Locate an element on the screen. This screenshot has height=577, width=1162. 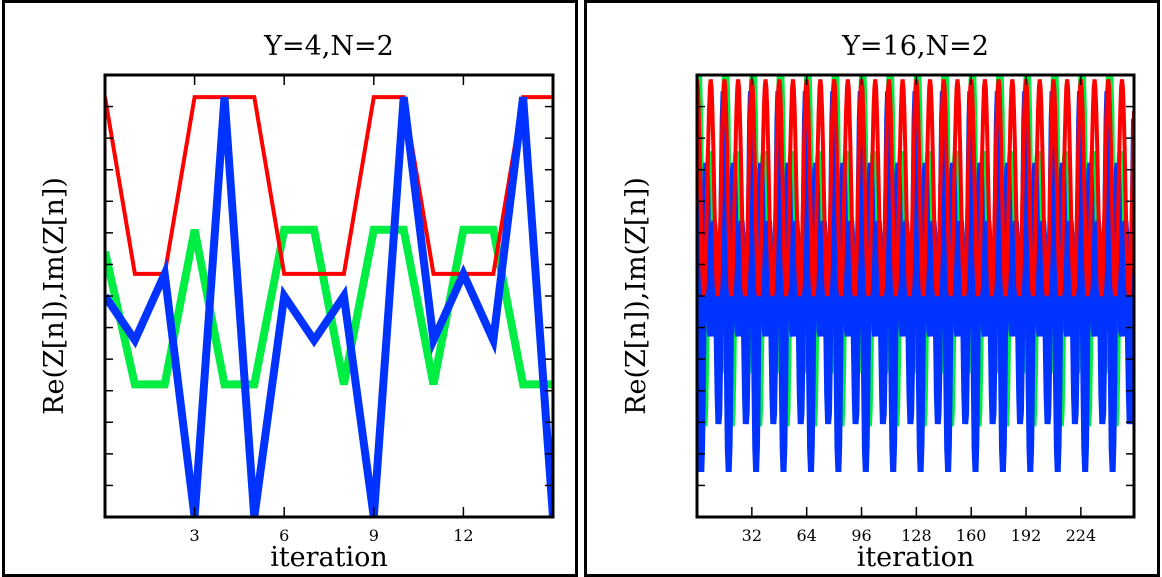
x-tick-label: 192 is located at coordinates (1026, 535).